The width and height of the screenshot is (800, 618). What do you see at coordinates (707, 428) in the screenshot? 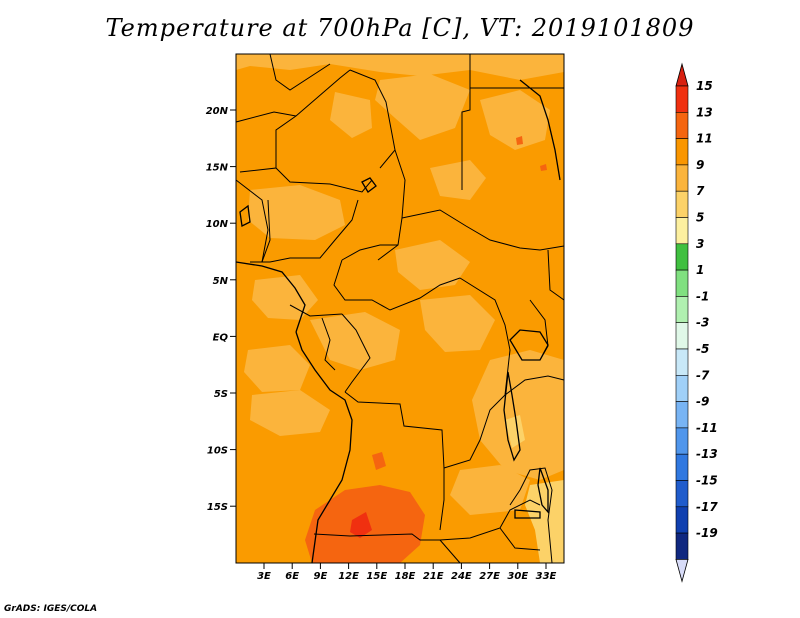
I see `colorbar-label: -11` at bounding box center [707, 428].